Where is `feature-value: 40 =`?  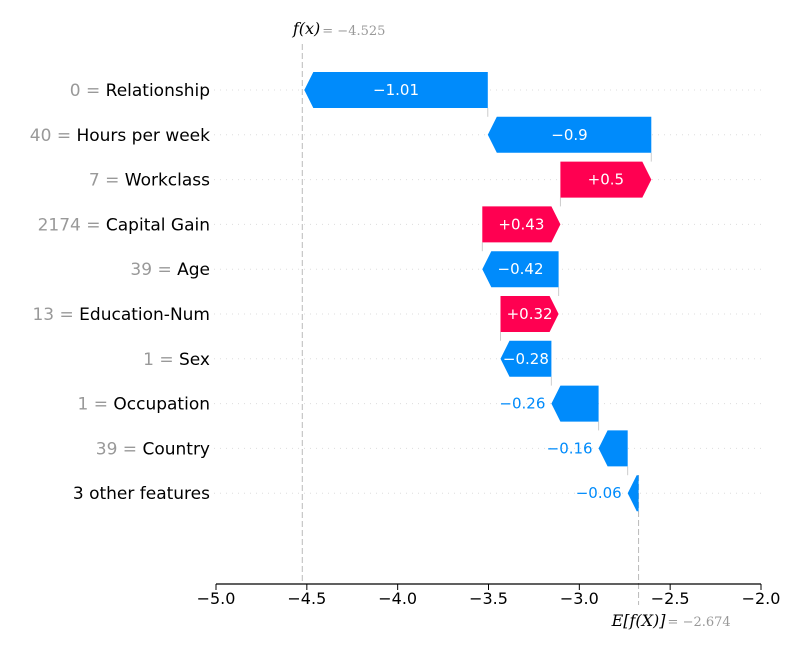 feature-value: 40 = is located at coordinates (53, 136).